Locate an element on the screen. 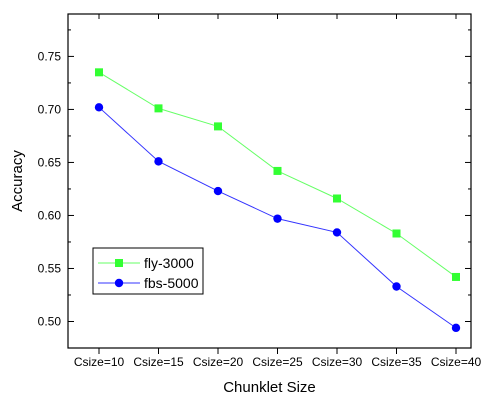 The image size is (487, 398). legend-fly-3000-label: fly-3000 is located at coordinates (169, 263).